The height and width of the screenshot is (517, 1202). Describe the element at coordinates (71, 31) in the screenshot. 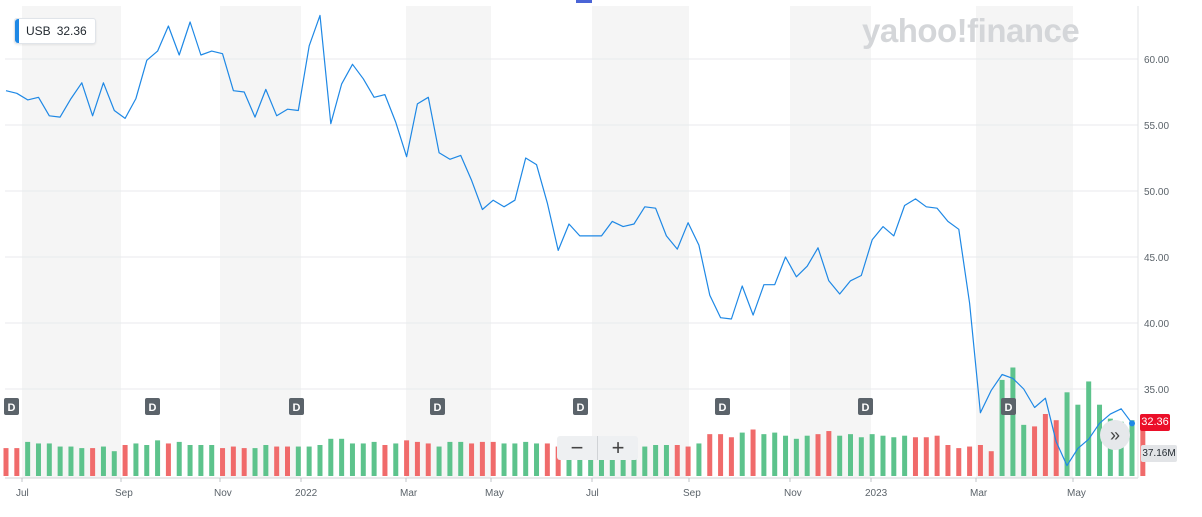

I see `ticker-value: 32.36` at that location.